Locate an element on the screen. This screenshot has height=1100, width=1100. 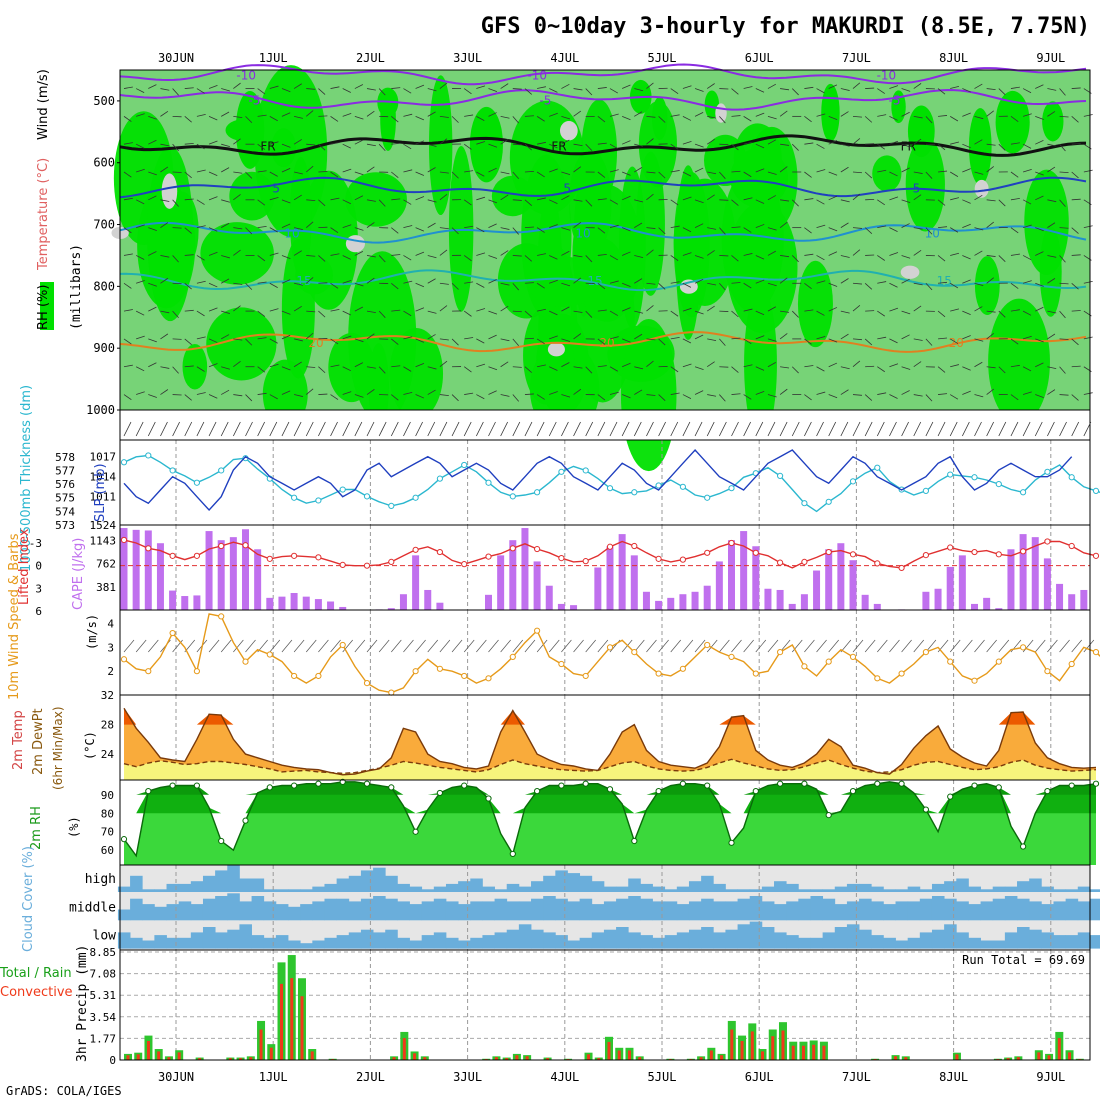
temperature-tick: 28 is located at coordinates (107, 725).